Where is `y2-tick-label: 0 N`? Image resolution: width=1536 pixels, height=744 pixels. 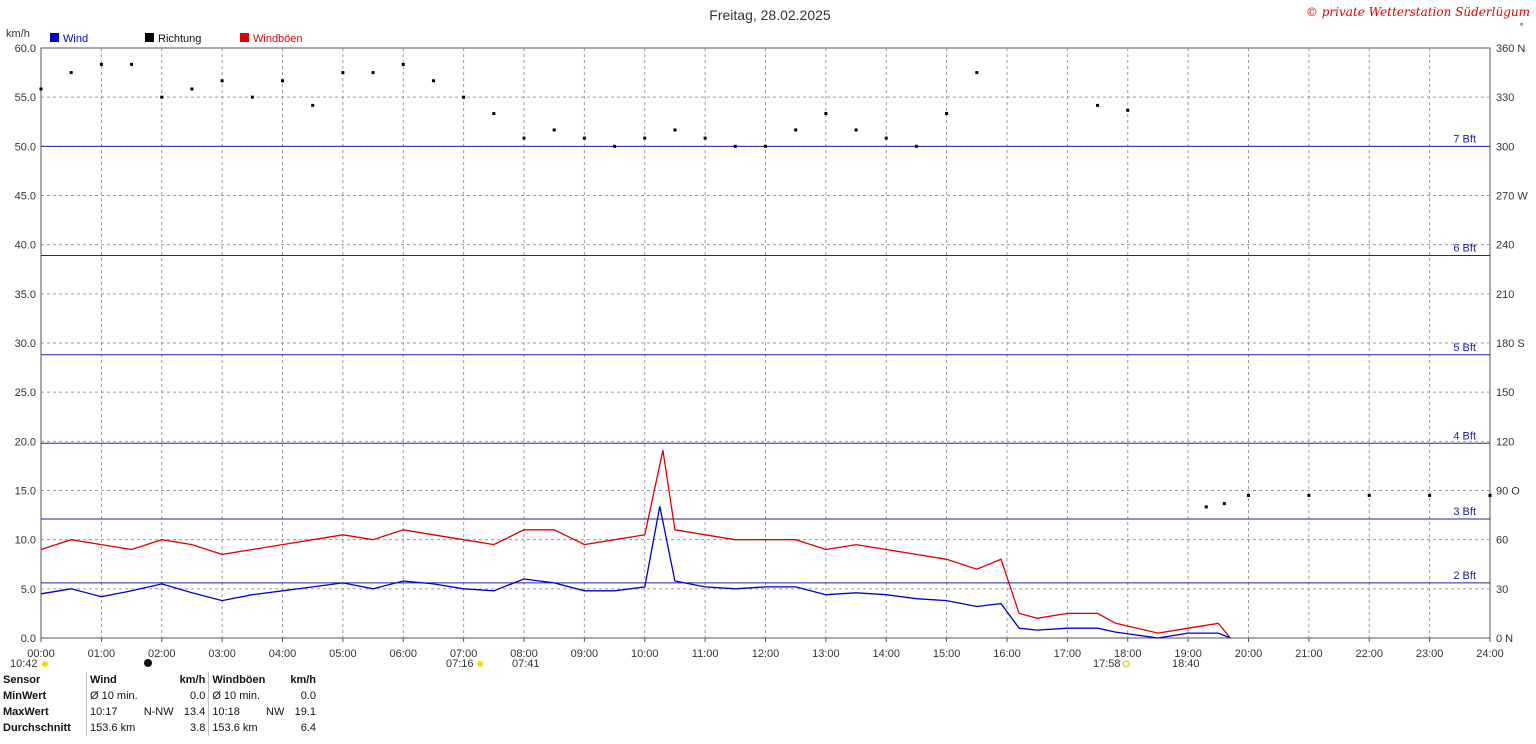 y2-tick-label: 0 N is located at coordinates (1504, 639).